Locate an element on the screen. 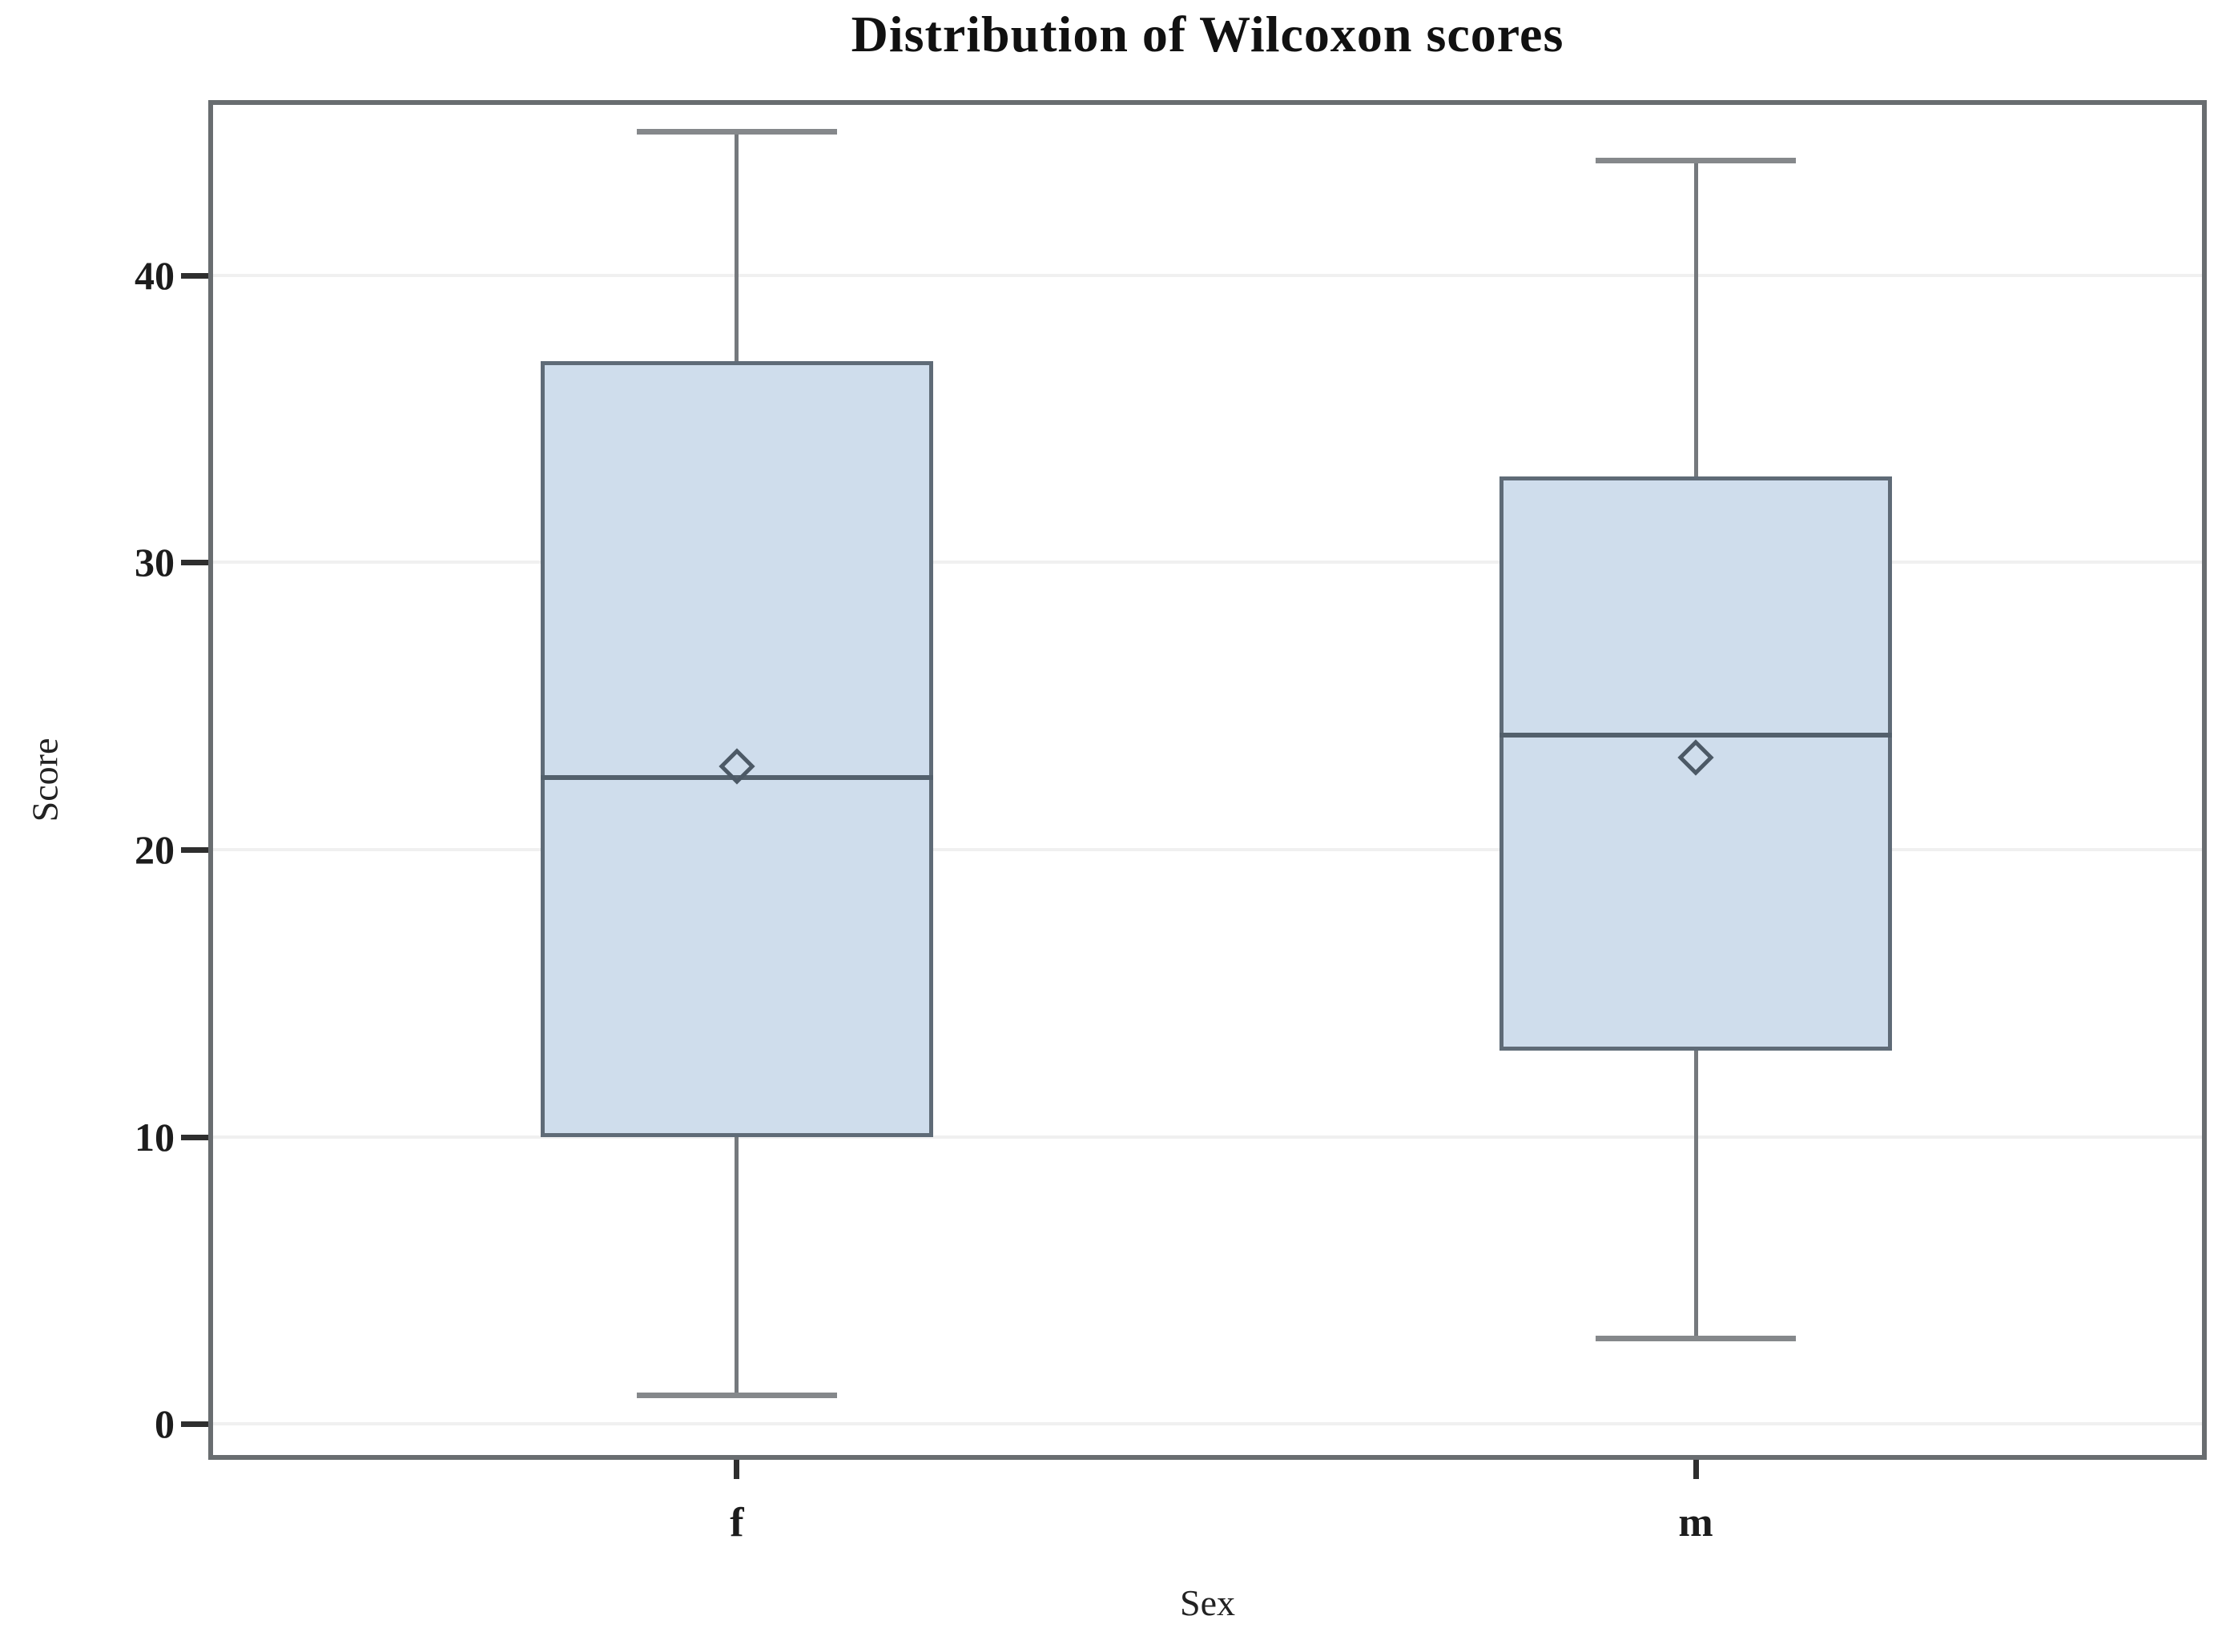  y-tick-label-40: 40 is located at coordinates (155, 275).